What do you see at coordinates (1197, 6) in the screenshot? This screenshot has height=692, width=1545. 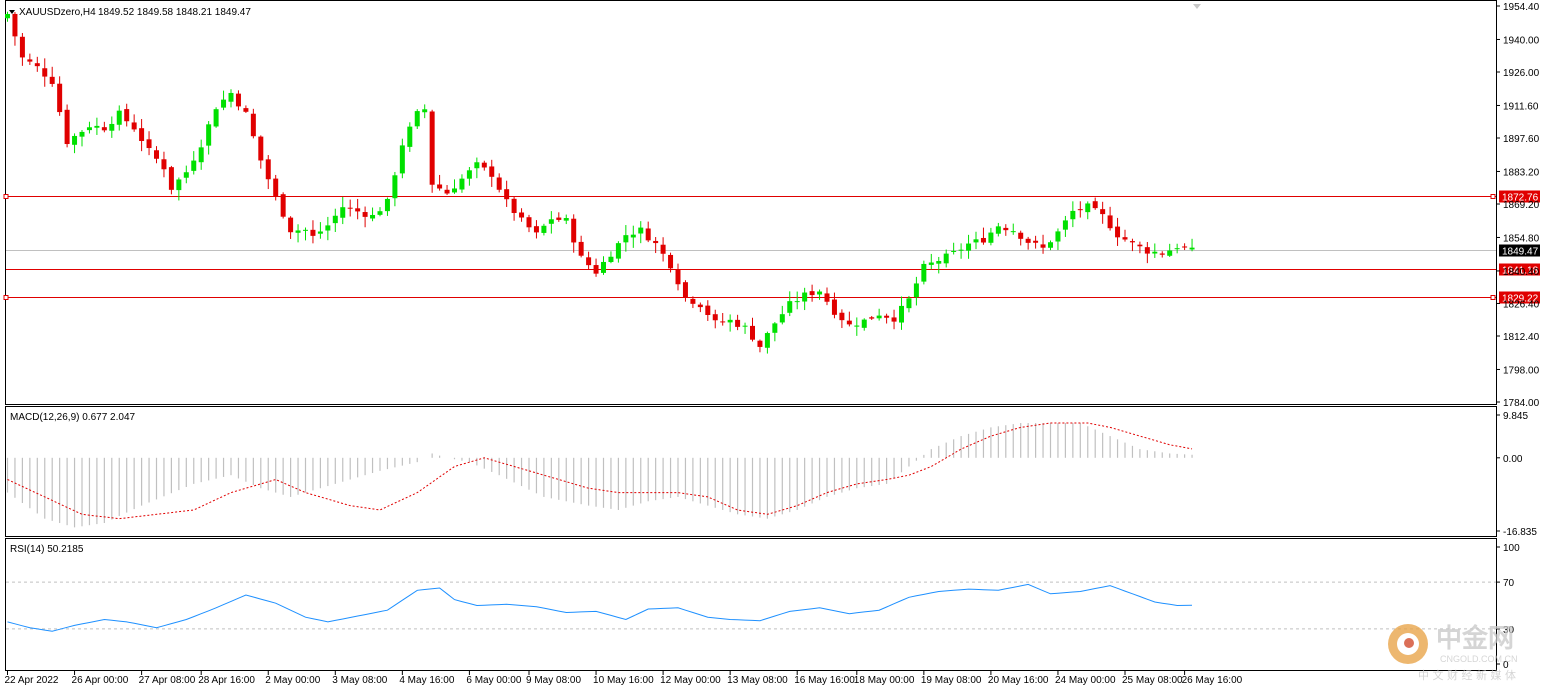 I see `scroll-marker-icon` at bounding box center [1197, 6].